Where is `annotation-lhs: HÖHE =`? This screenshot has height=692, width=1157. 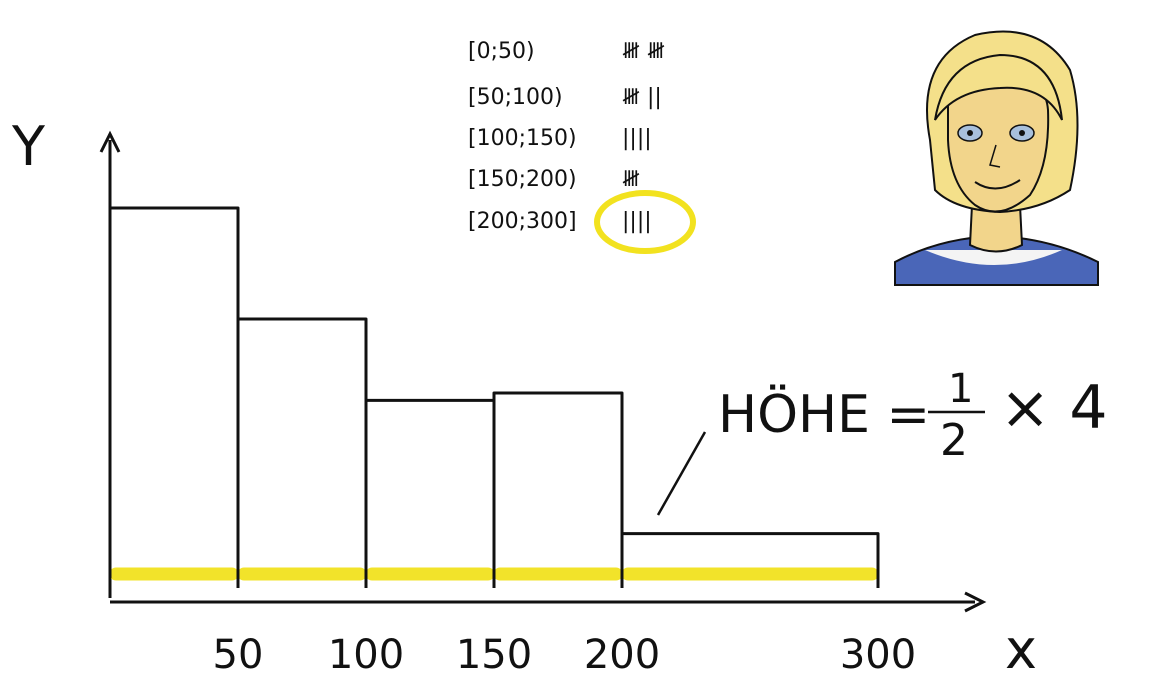 annotation-lhs: HÖHE = is located at coordinates (824, 414).